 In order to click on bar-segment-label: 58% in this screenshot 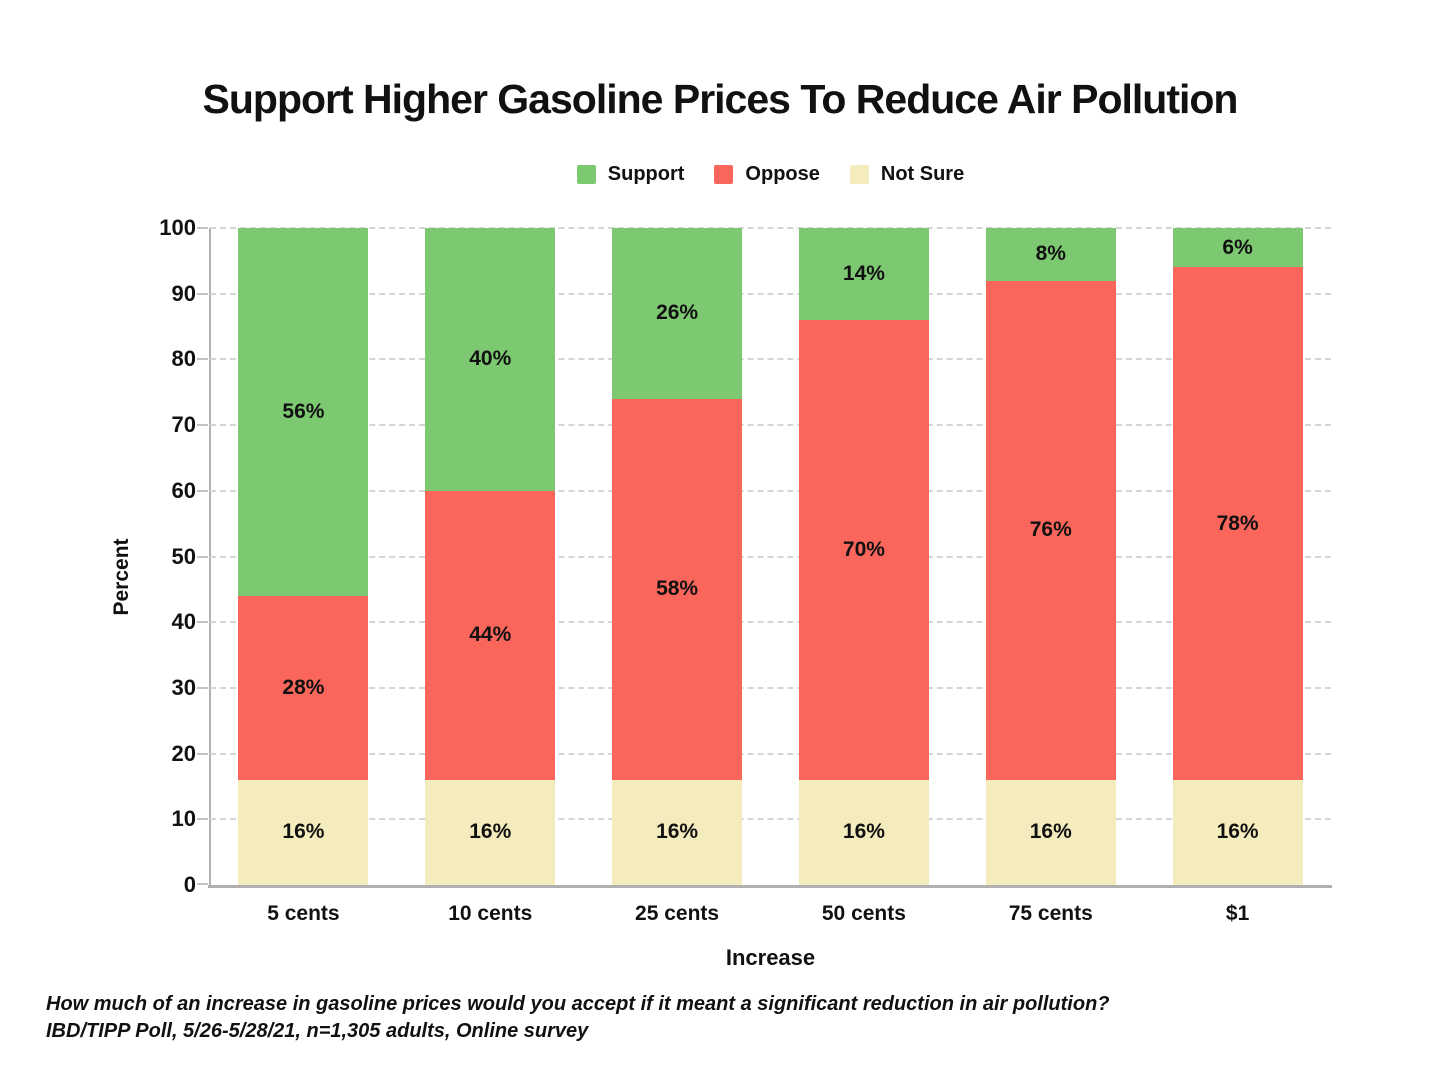, I will do `click(677, 589)`.